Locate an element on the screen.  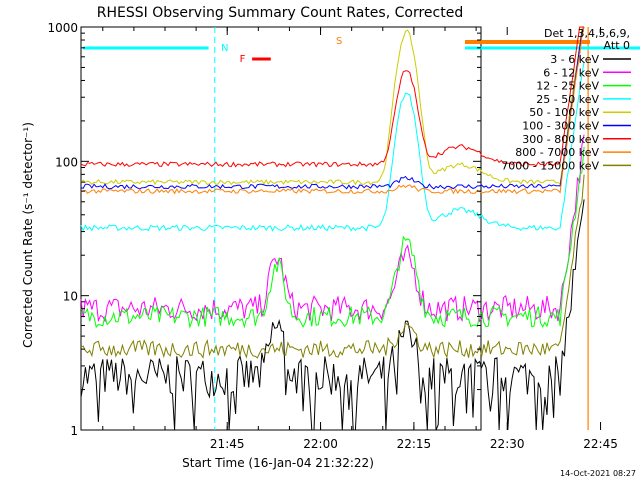
x-tick-label-2: 22:15 is located at coordinates (414, 444).